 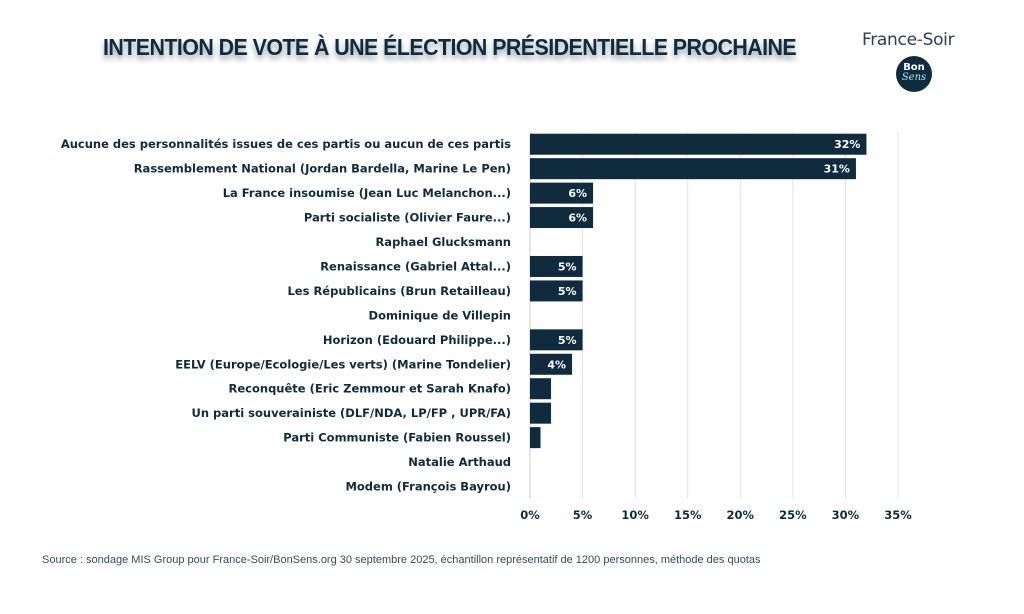 I want to click on value-labels: 32% 31% 6% 6% 5% 5% 5% 4%, so click(x=703, y=254).